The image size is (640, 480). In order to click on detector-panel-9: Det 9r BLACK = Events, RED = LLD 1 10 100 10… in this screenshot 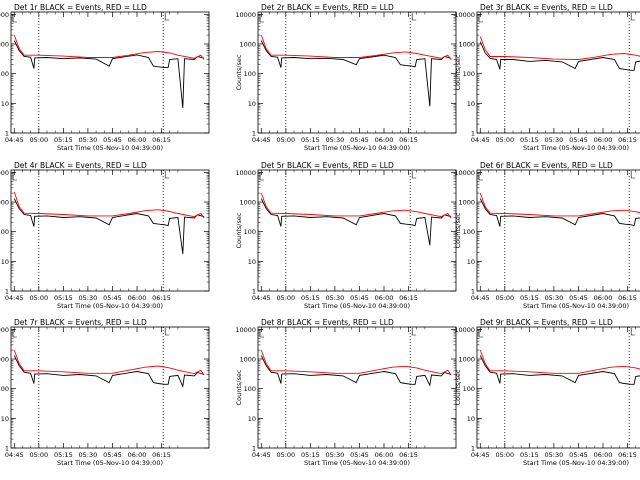, I will do `click(547, 392)`.